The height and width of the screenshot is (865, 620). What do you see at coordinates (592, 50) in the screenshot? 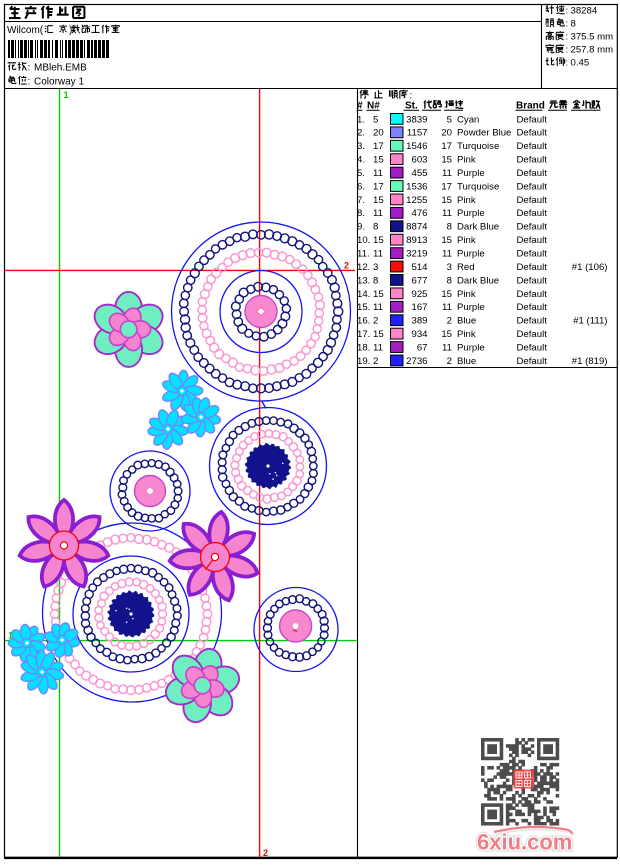
I see `svg-text: 257.8 mm` at bounding box center [592, 50].